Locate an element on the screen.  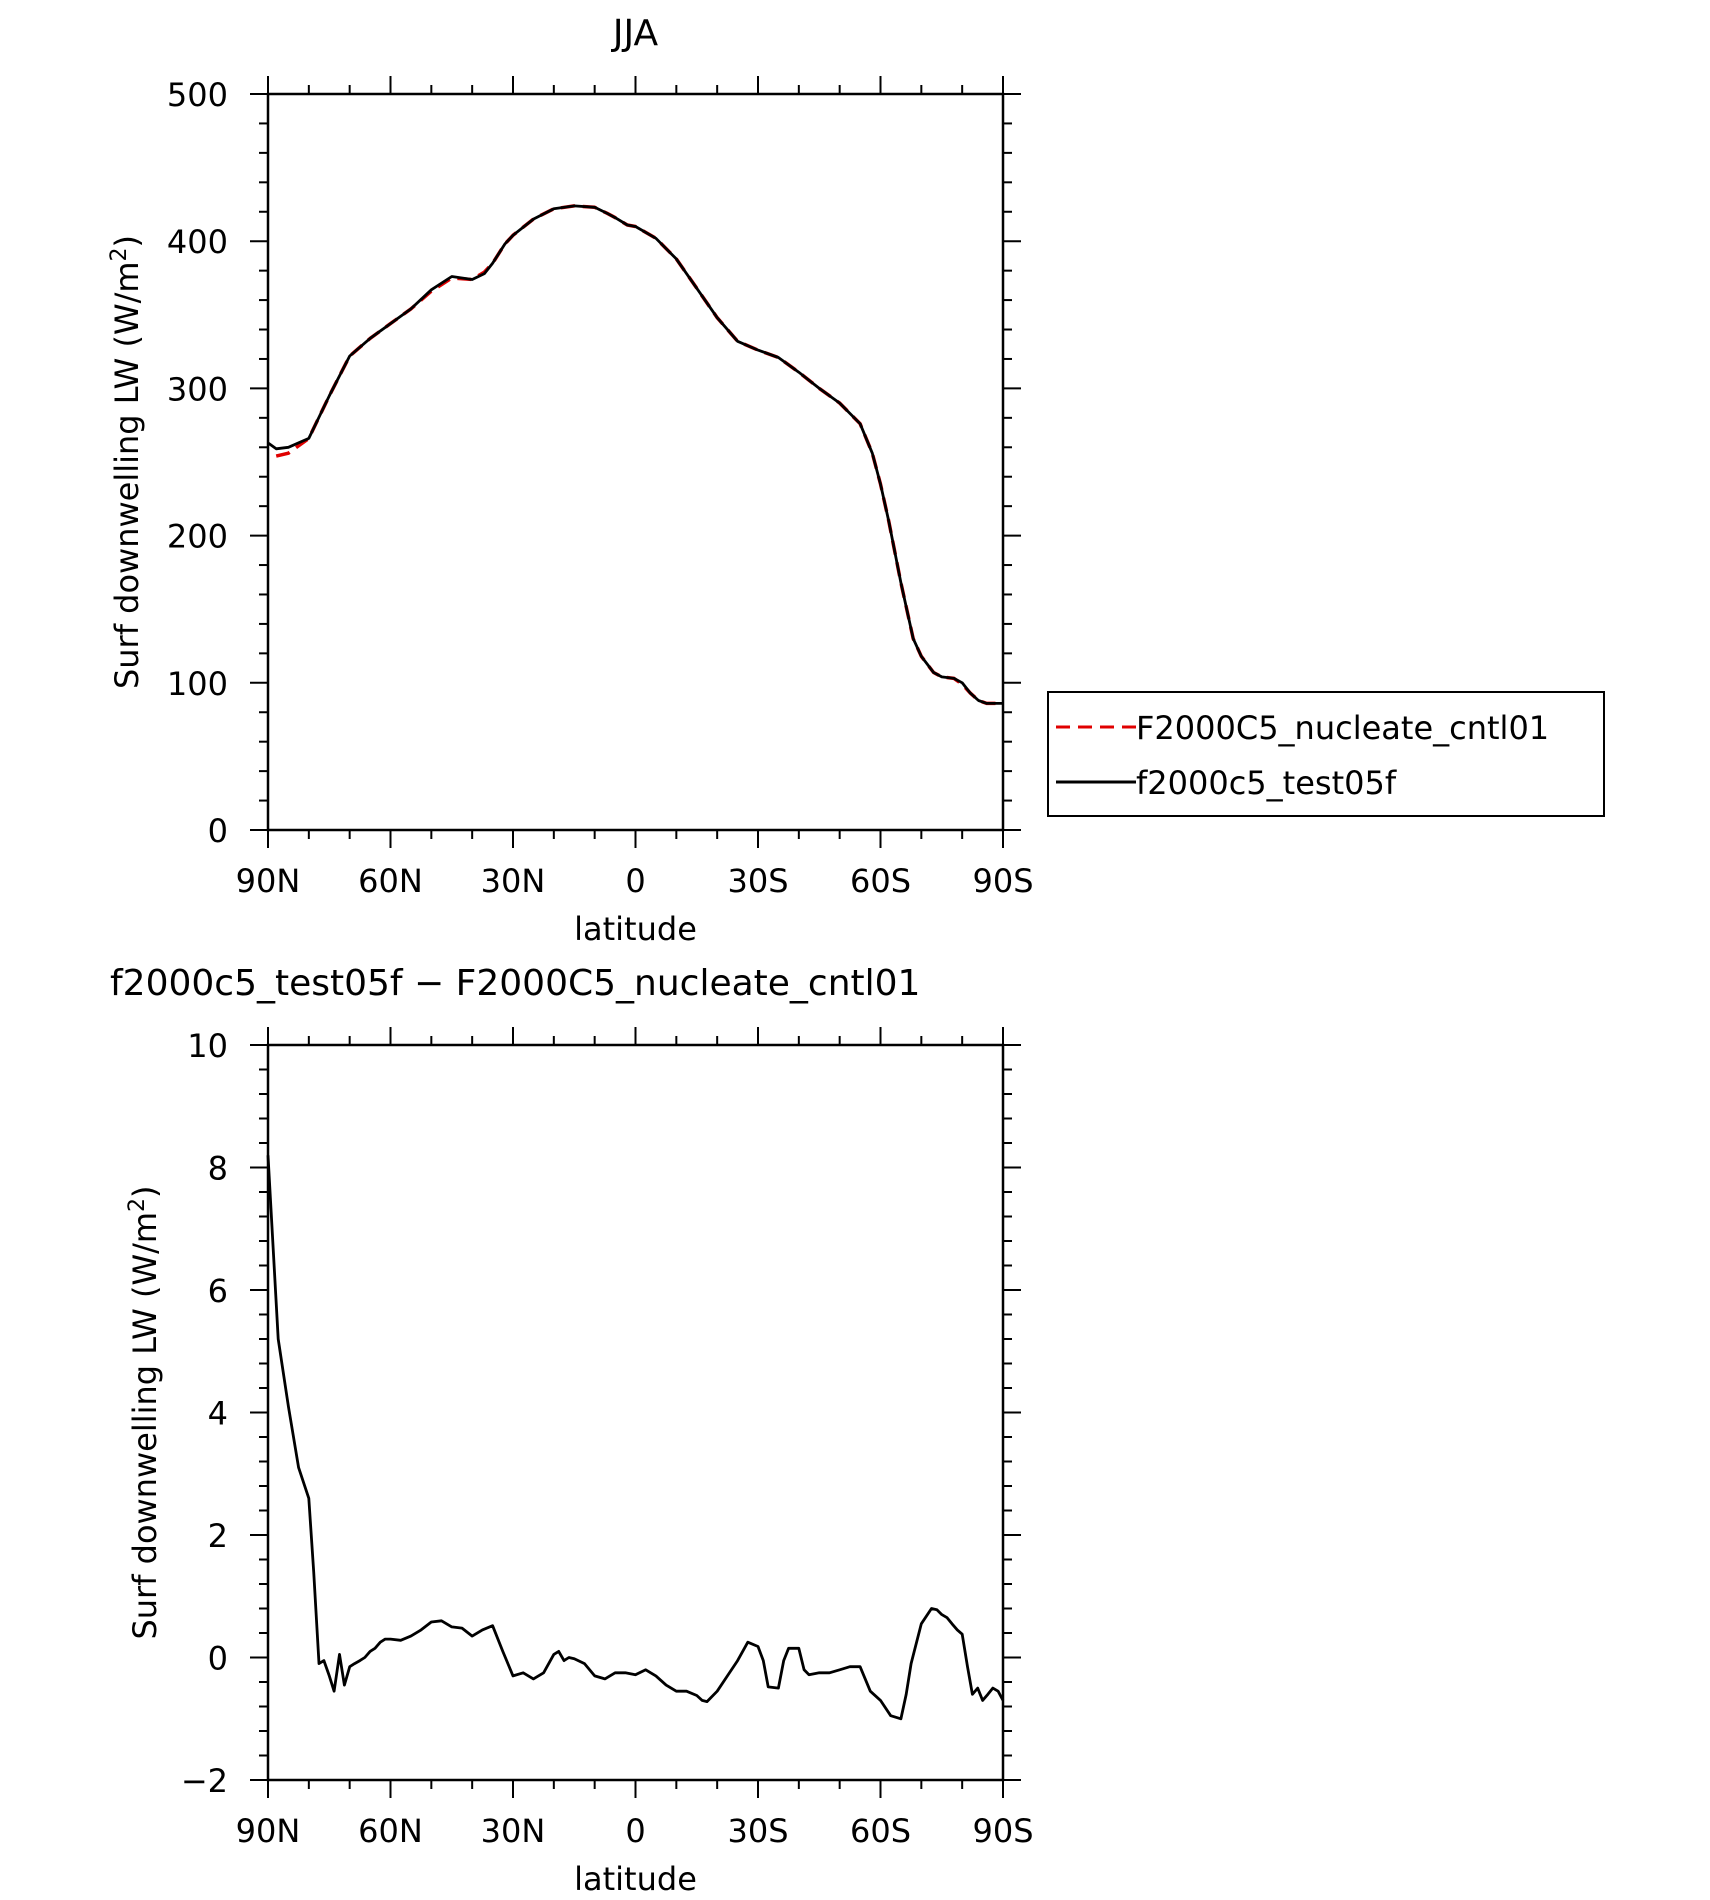
legend-label: f2000c5_test05f is located at coordinates (1266, 783).